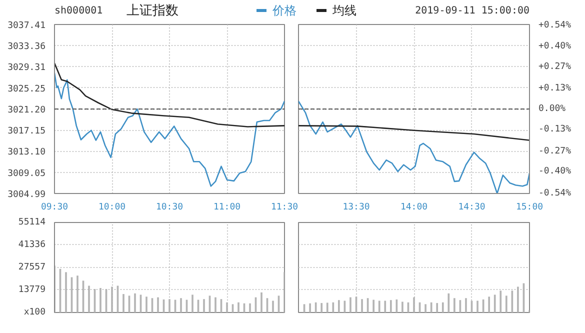 This screenshot has width=585, height=333. Describe the element at coordinates (32, 290) in the screenshot. I see `y-tick-label: 13779` at that location.